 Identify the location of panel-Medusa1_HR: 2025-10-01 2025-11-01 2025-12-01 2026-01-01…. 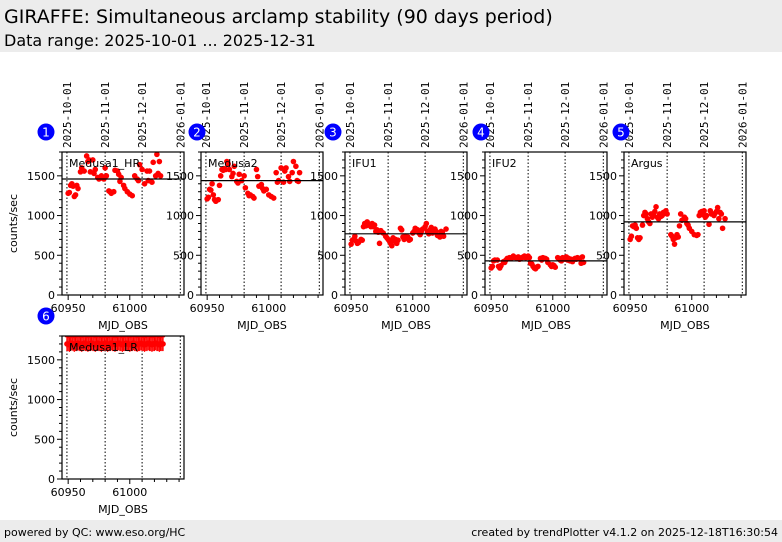
(97, 207).